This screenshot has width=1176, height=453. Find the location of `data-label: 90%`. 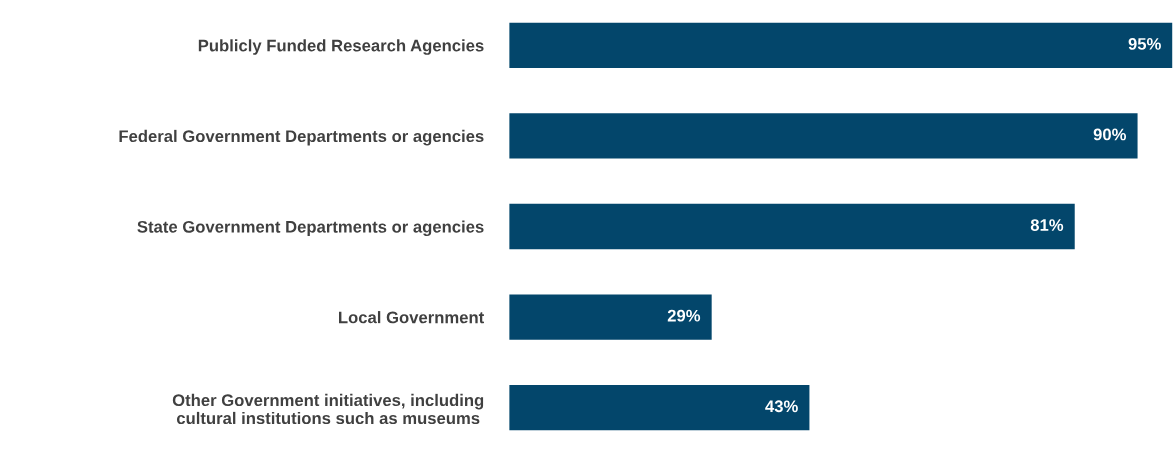

data-label: 90% is located at coordinates (1110, 134).